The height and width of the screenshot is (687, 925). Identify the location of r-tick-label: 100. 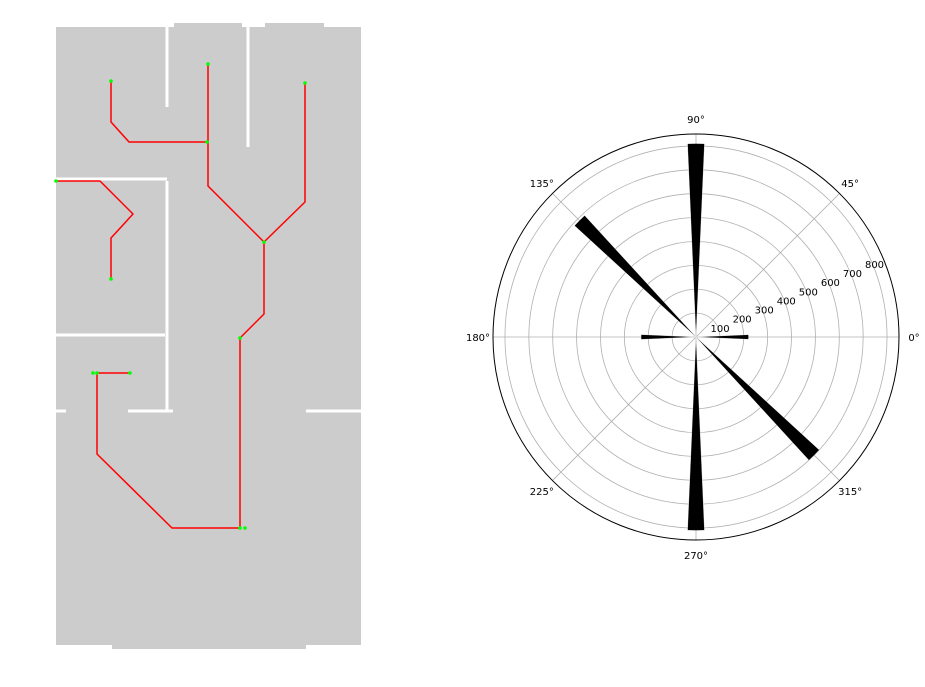
(720, 329).